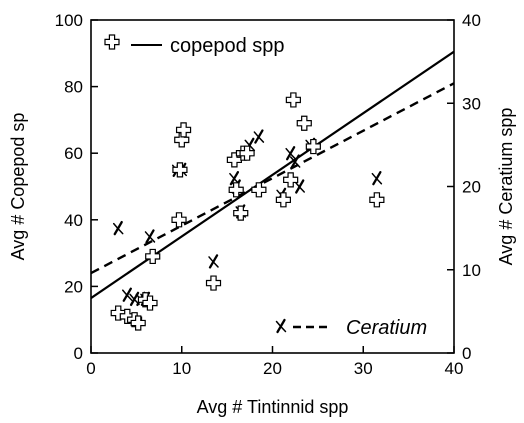 The height and width of the screenshot is (423, 524). What do you see at coordinates (466, 353) in the screenshot?
I see `y-right-tick-label: 0` at bounding box center [466, 353].